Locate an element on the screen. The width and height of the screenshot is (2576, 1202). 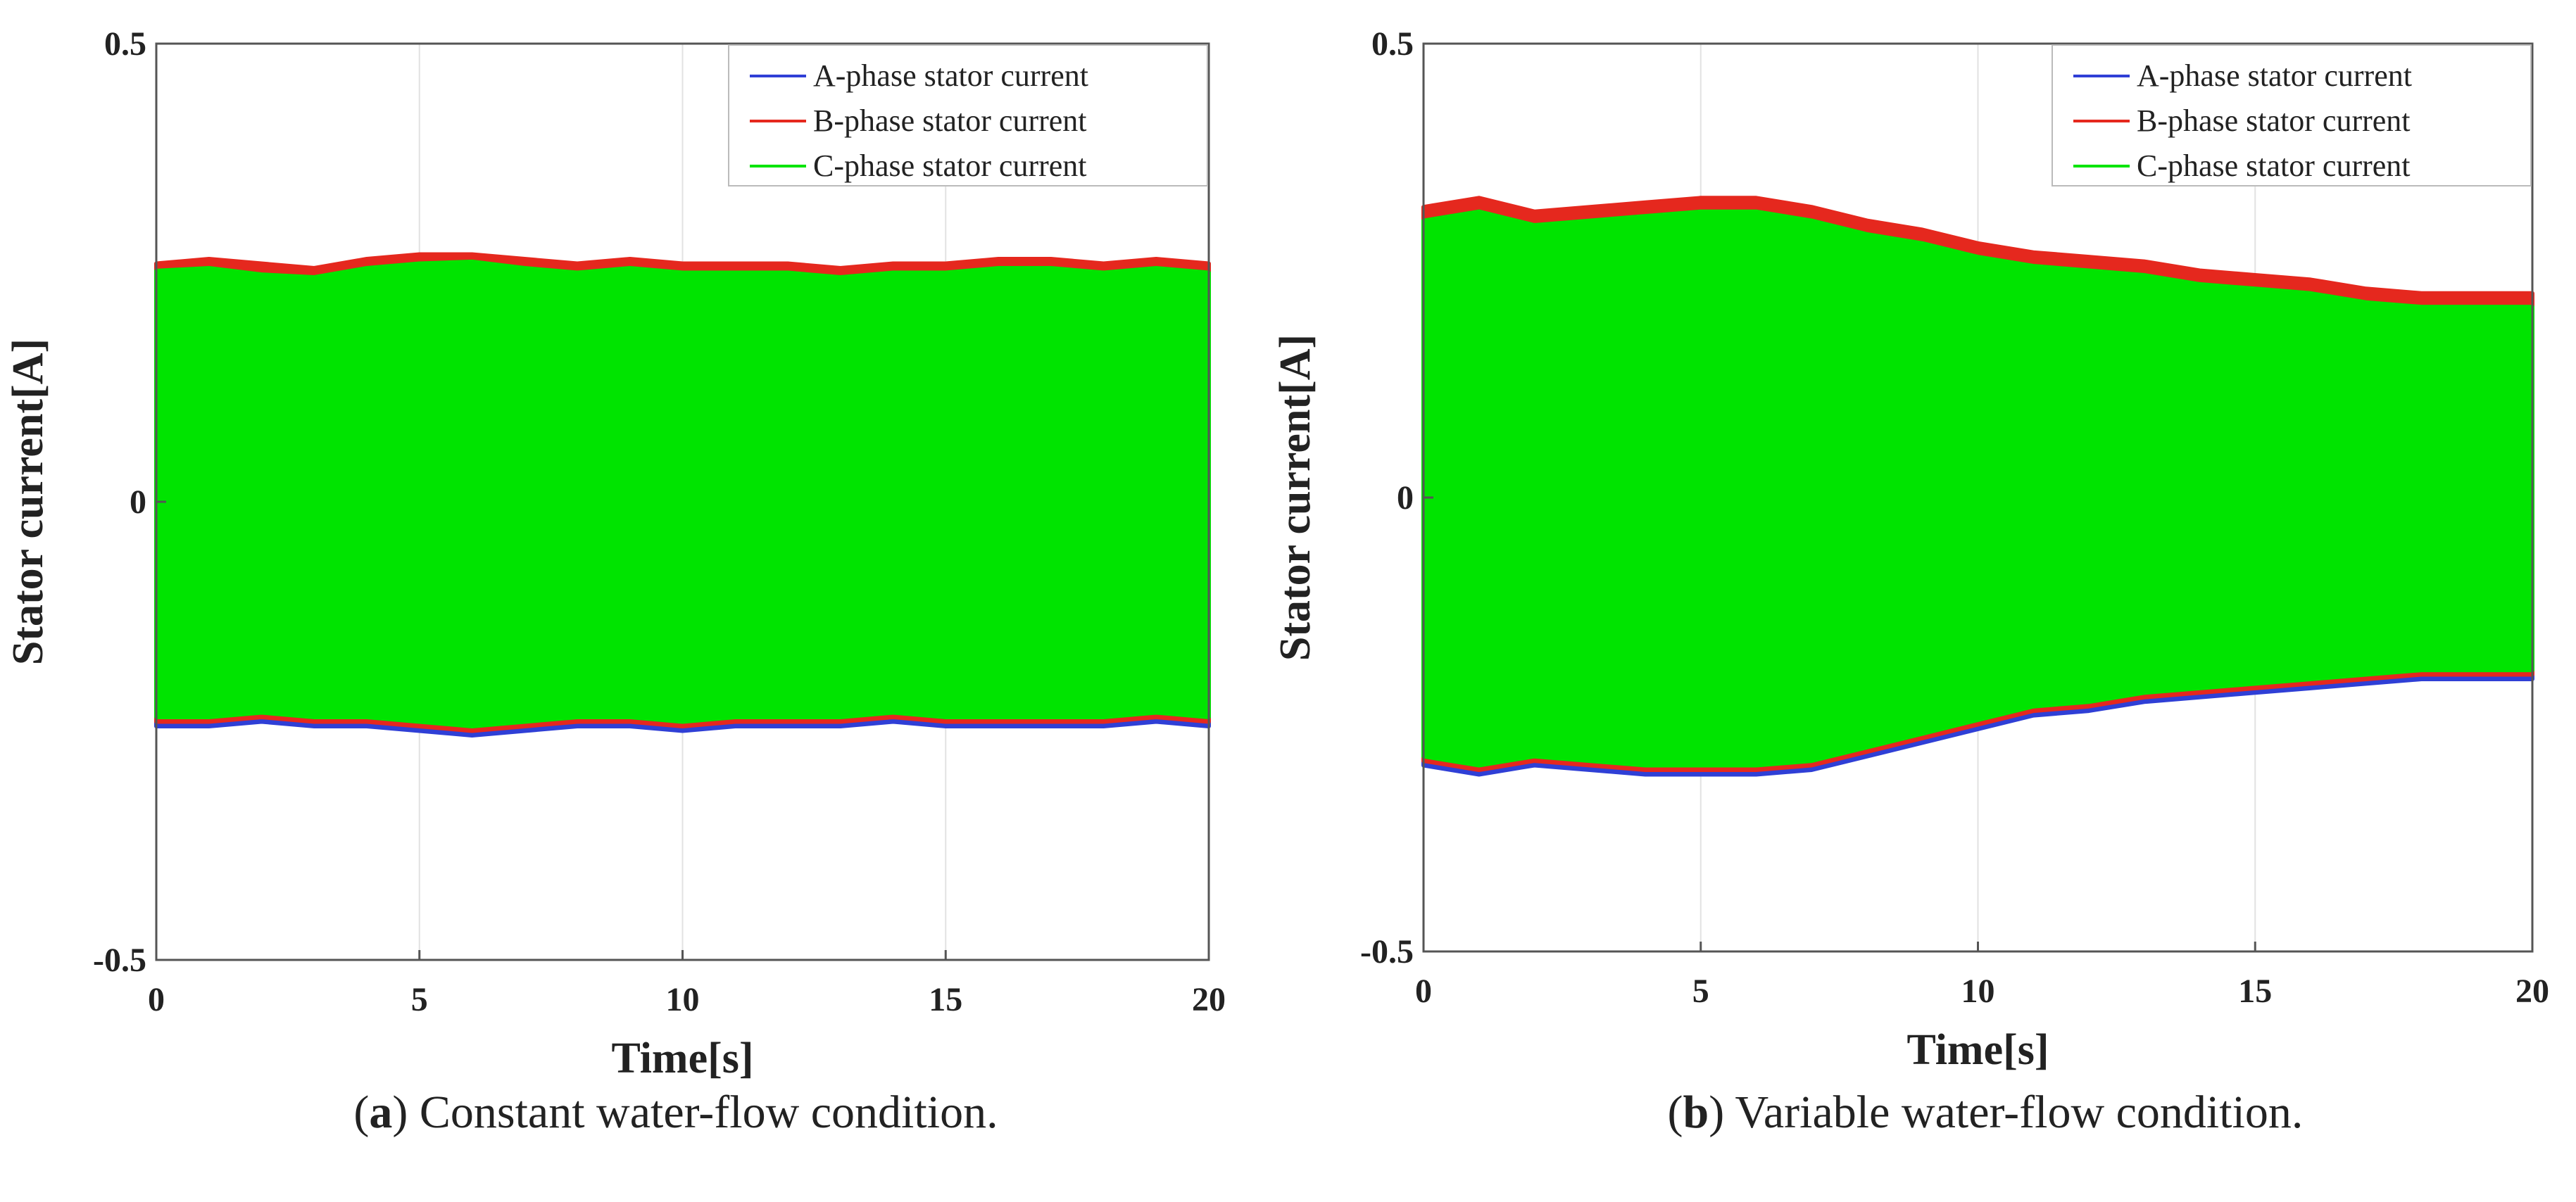
caption-letter: b is located at coordinates (1696, 1112).